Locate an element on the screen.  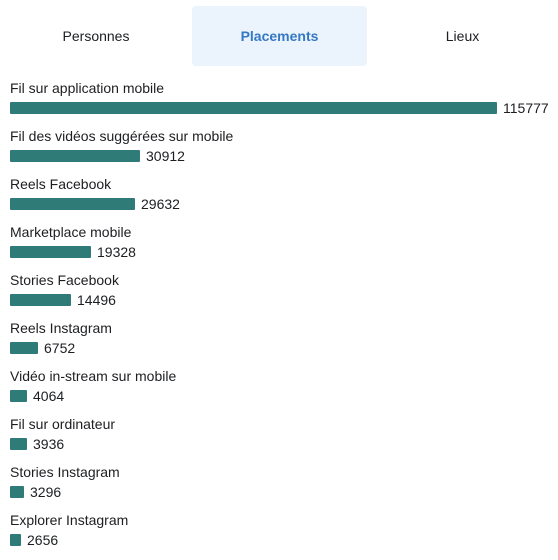
placement-bar-line: 14496 is located at coordinates (63, 300).